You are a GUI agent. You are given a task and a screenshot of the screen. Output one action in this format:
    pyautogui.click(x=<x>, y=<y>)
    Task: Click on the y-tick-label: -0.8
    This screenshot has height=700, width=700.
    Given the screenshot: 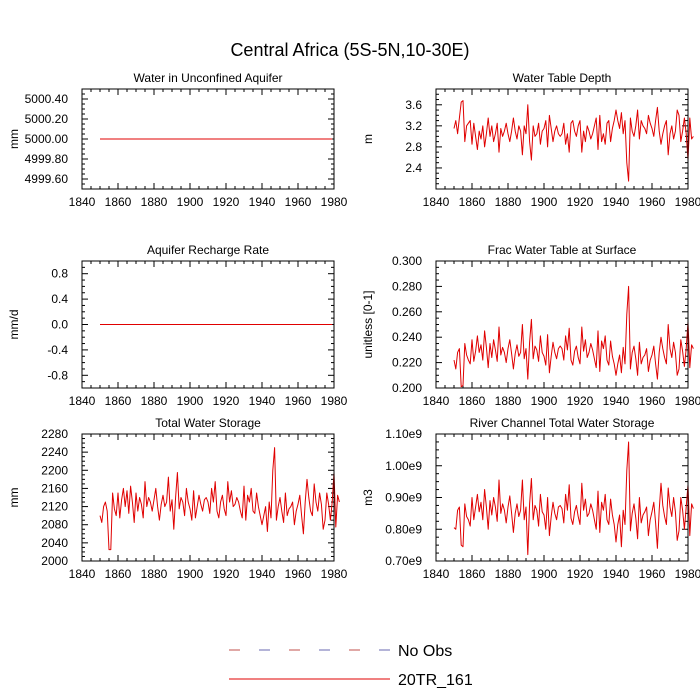 What is the action you would take?
    pyautogui.click(x=57, y=375)
    